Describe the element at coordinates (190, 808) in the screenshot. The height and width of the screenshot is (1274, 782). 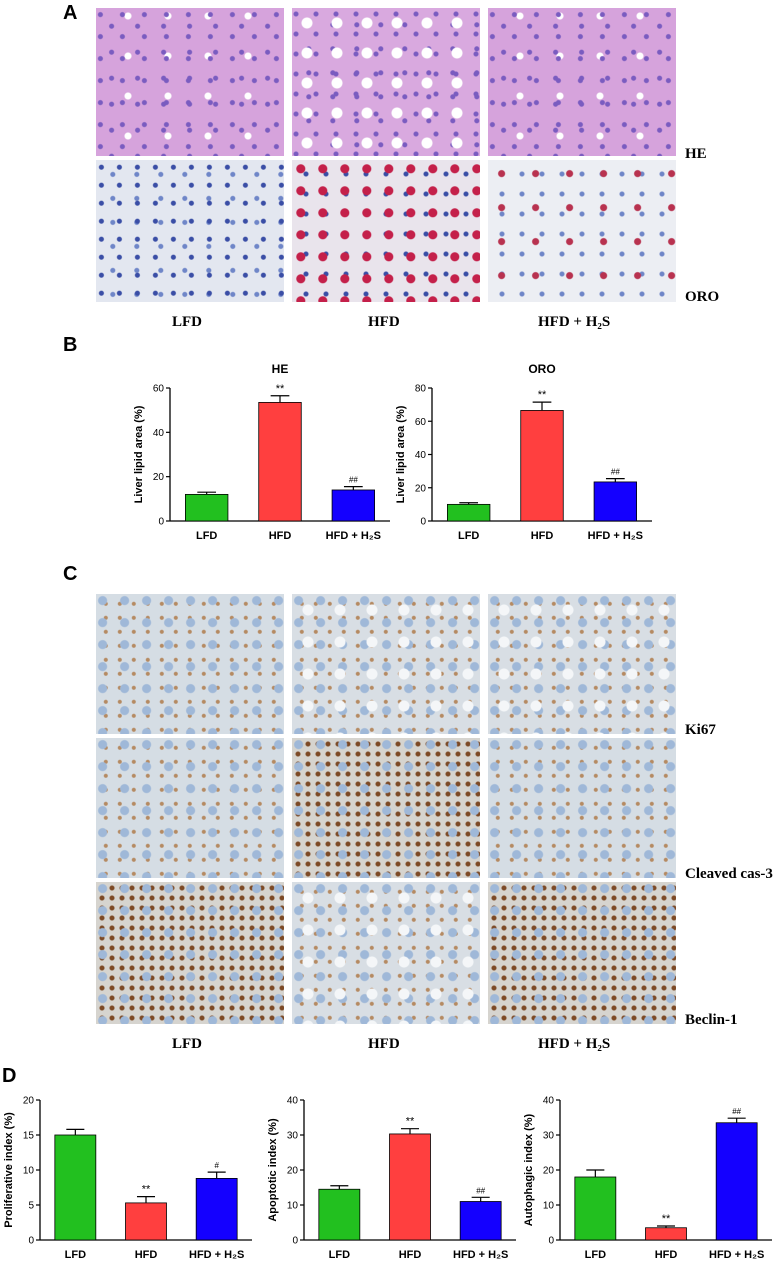
I see `micrograph-cas3-lfd` at that location.